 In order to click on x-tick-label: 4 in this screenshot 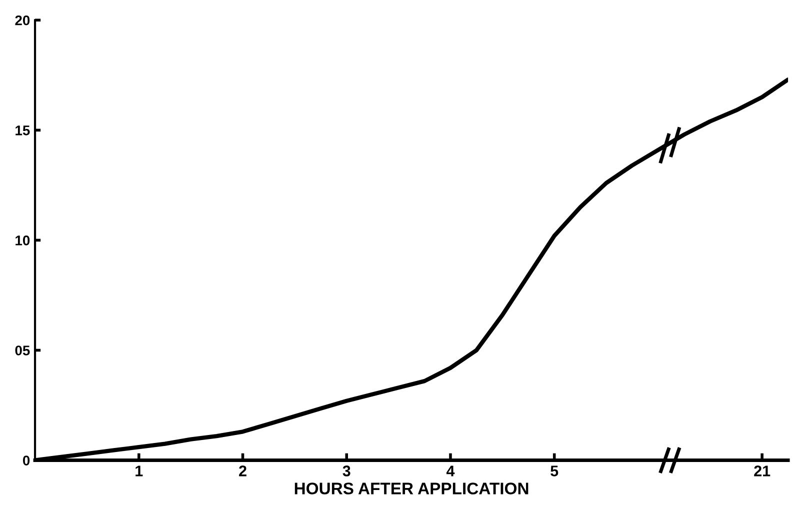, I will do `click(450, 471)`.